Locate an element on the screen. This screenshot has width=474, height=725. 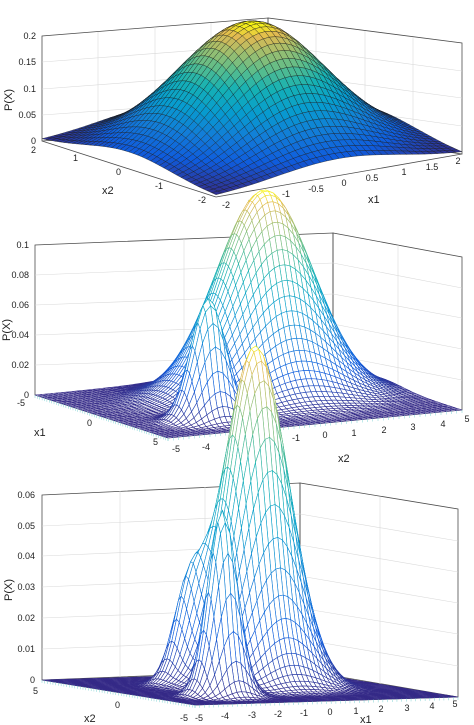
panel-1-zticks: 0 0.05 0.1 0.15 0.2 is located at coordinates (27, 88).